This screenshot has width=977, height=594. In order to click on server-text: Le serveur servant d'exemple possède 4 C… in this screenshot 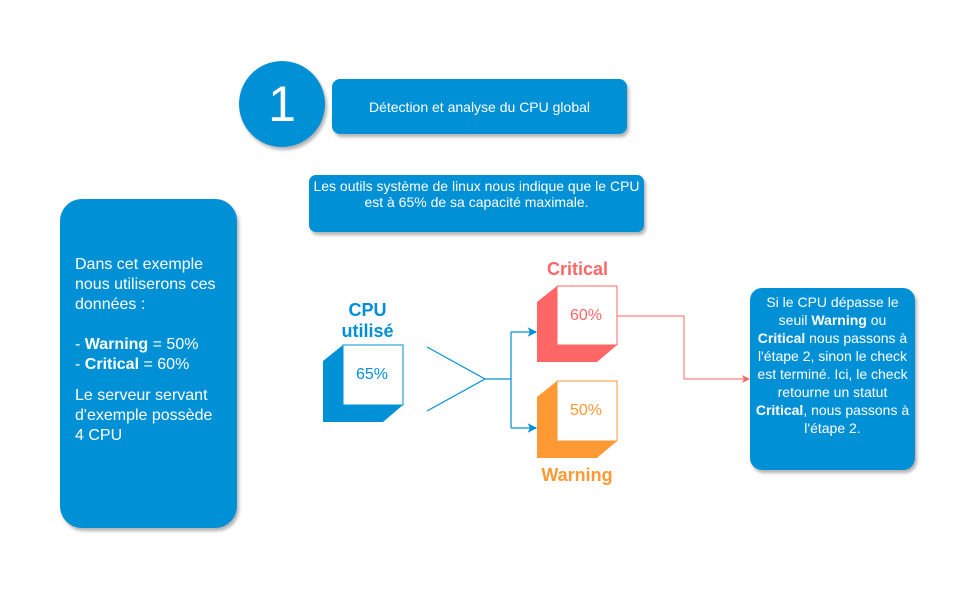, I will do `click(144, 415)`.